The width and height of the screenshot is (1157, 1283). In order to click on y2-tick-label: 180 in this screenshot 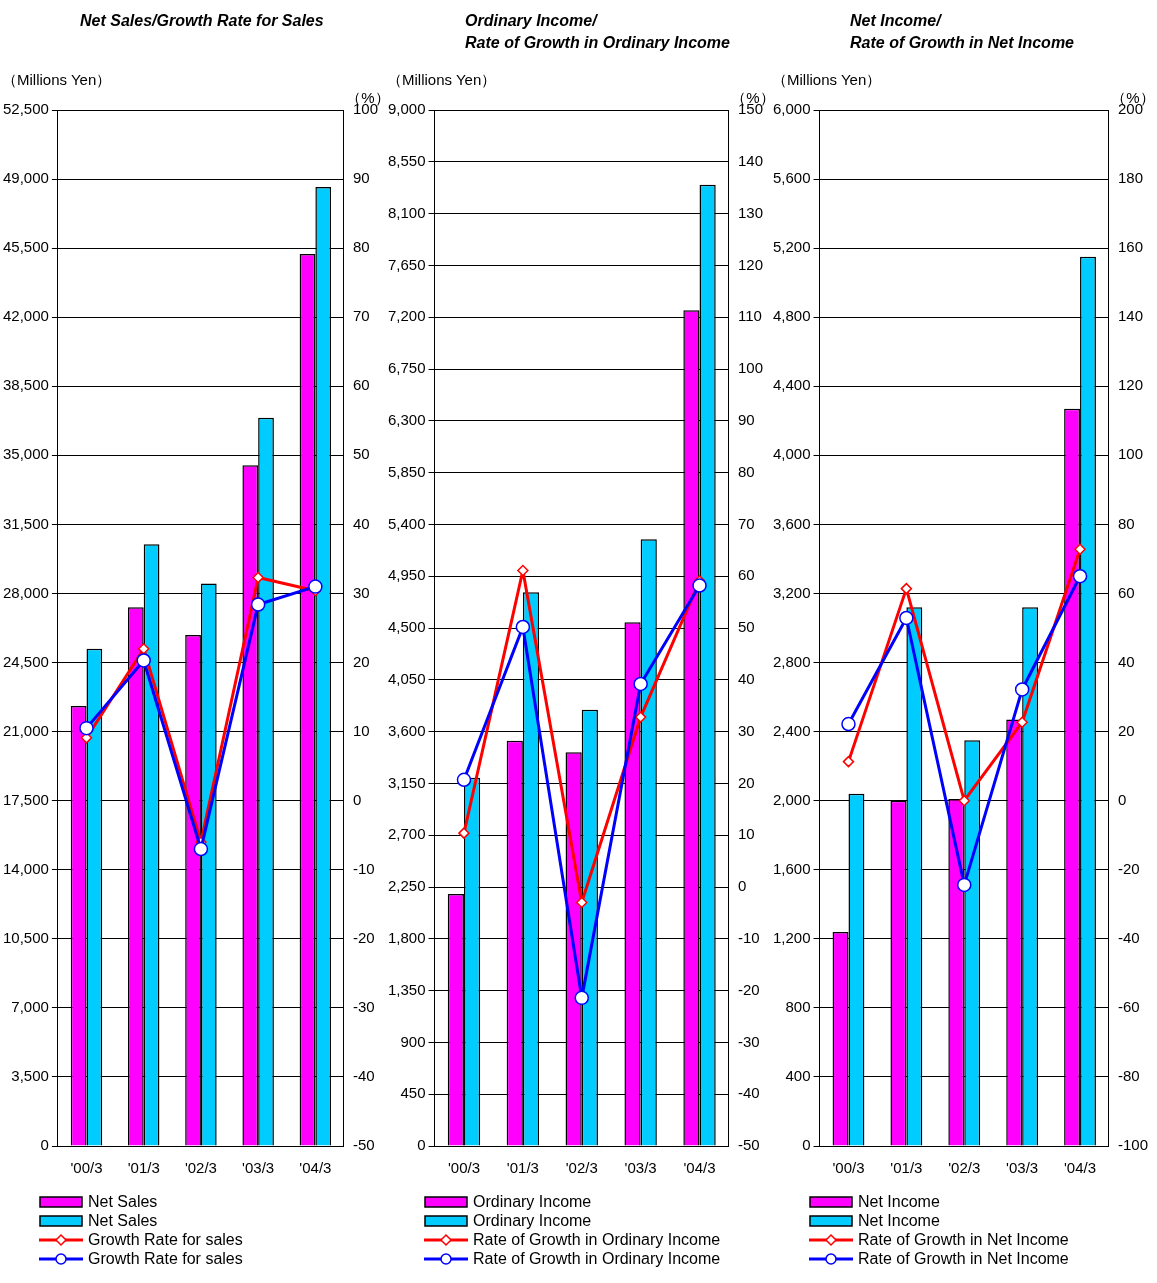, I will do `click(1130, 178)`.